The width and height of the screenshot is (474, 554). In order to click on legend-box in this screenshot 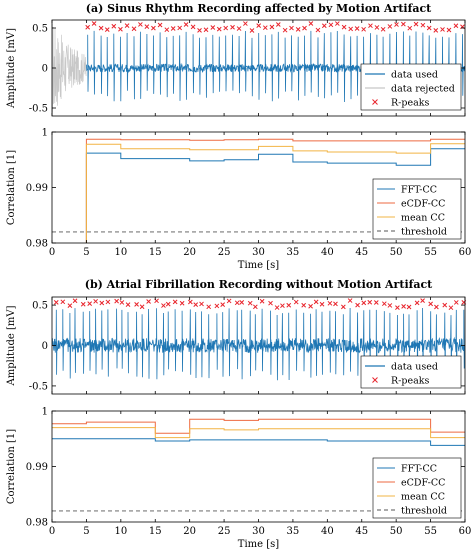, I will do `click(411, 87)`.